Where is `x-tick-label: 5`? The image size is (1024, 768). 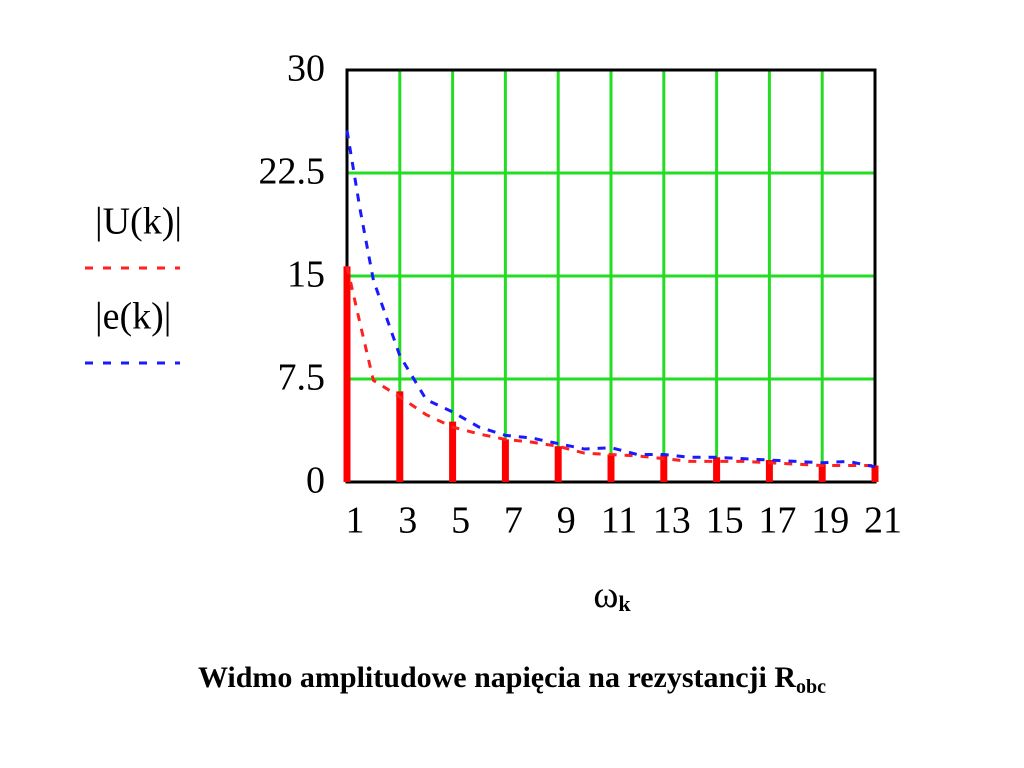
x-tick-label: 5 is located at coordinates (460, 521).